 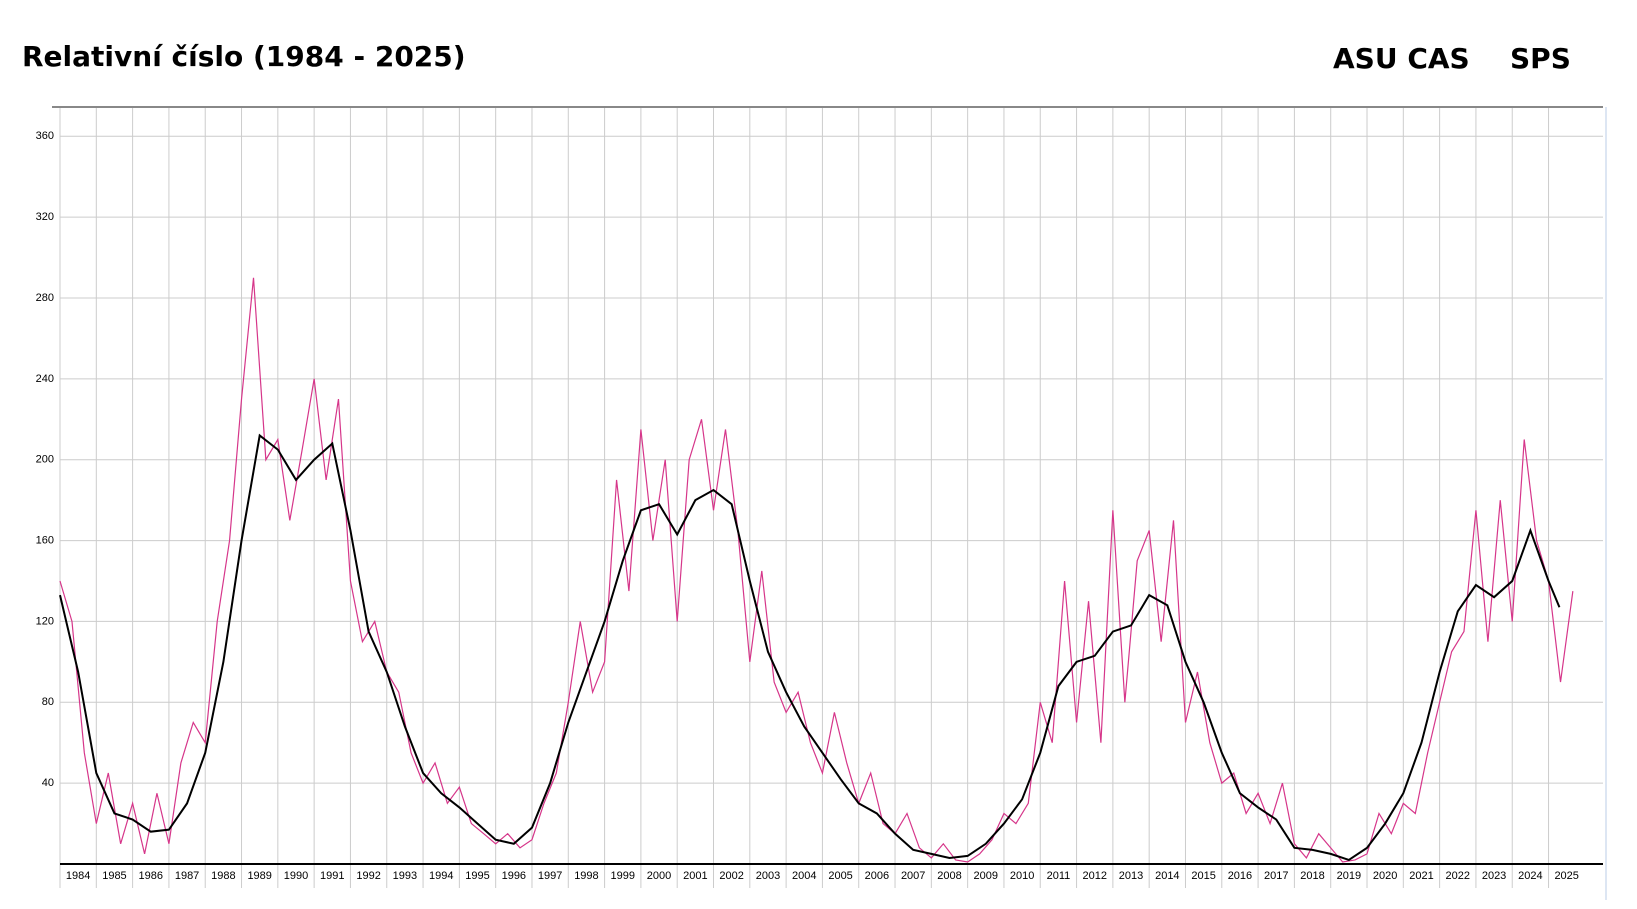 What do you see at coordinates (332, 876) in the screenshot?
I see `x-tick-label: 1991` at bounding box center [332, 876].